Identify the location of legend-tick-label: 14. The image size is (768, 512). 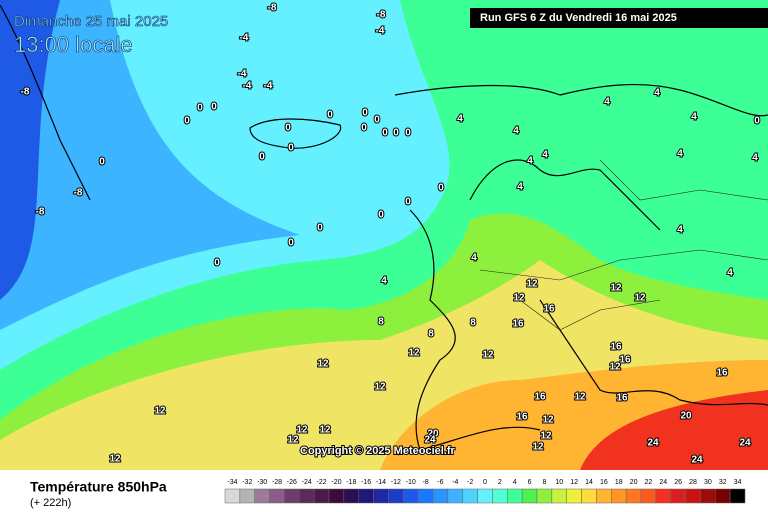
(589, 482).